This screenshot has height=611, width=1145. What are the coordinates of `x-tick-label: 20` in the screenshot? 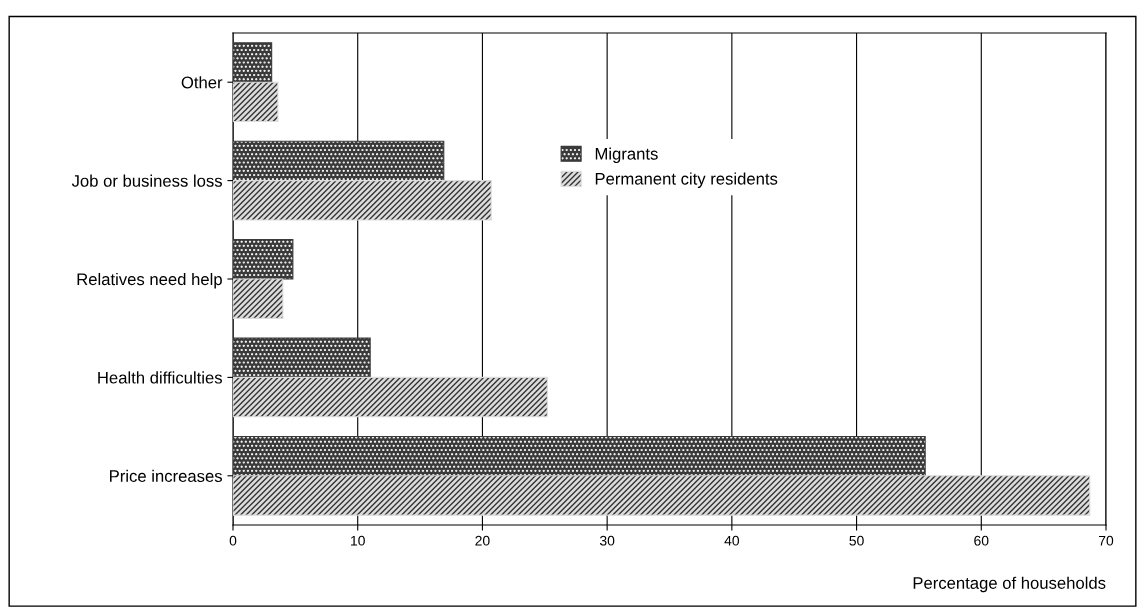 It's located at (482, 540).